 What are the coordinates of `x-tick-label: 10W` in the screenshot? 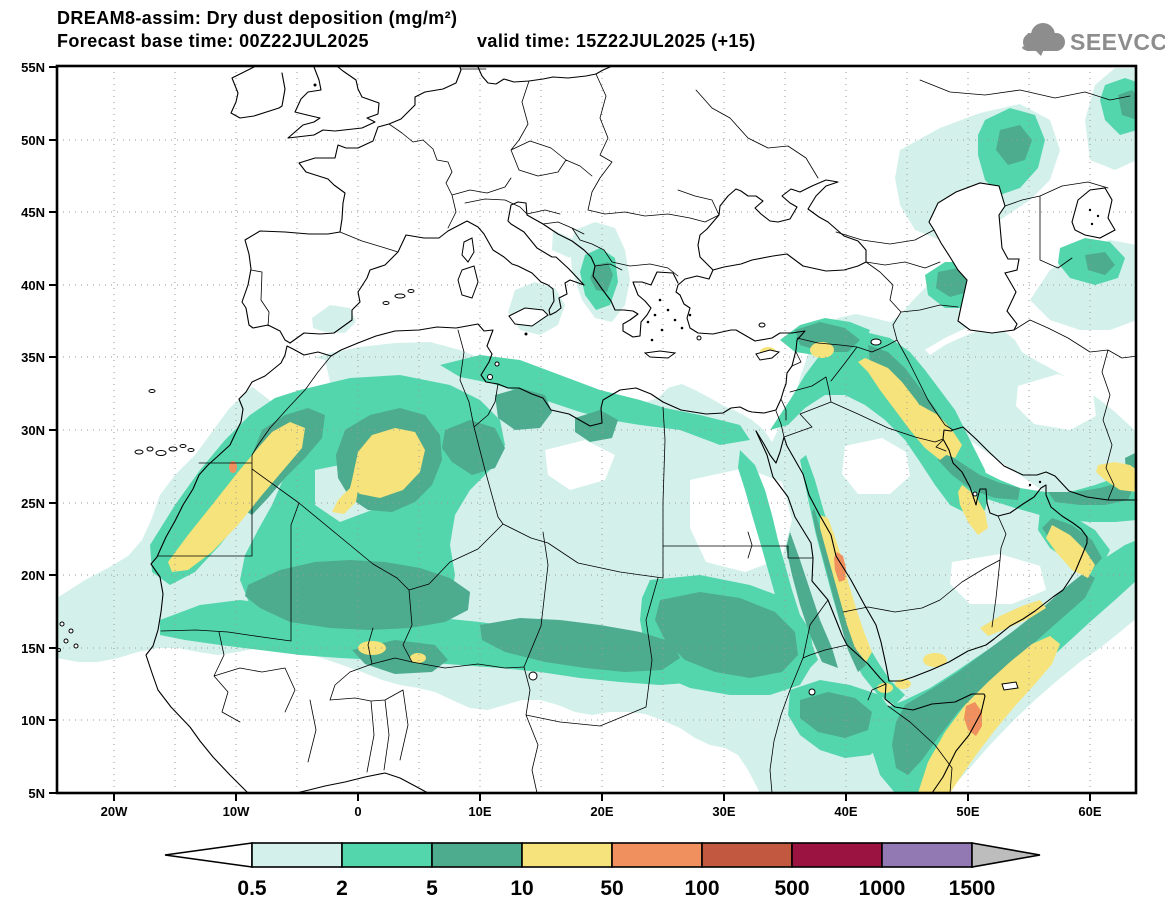 It's located at (236, 811).